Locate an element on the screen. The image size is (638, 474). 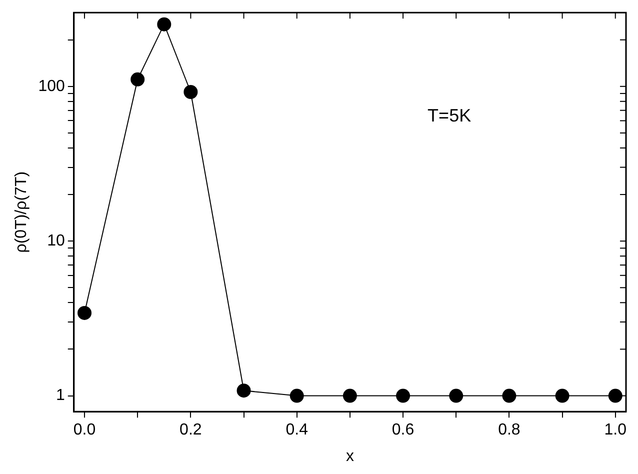
x-tick-label: 0.6 is located at coordinates (403, 430).